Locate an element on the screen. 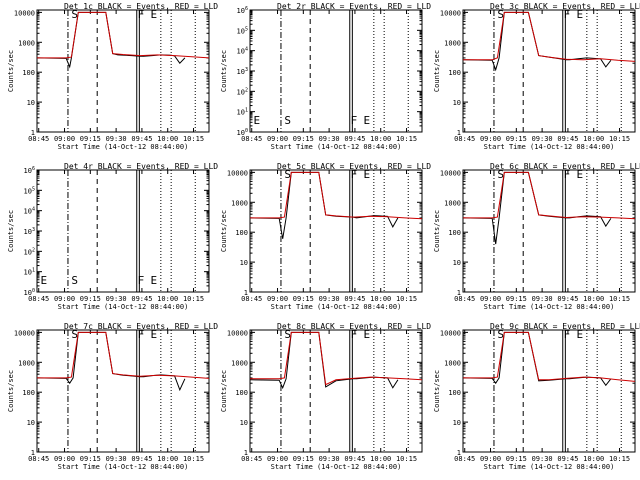 This screenshot has height=480, width=640. y-tick-label: 10⁶ is located at coordinates (29, 170).